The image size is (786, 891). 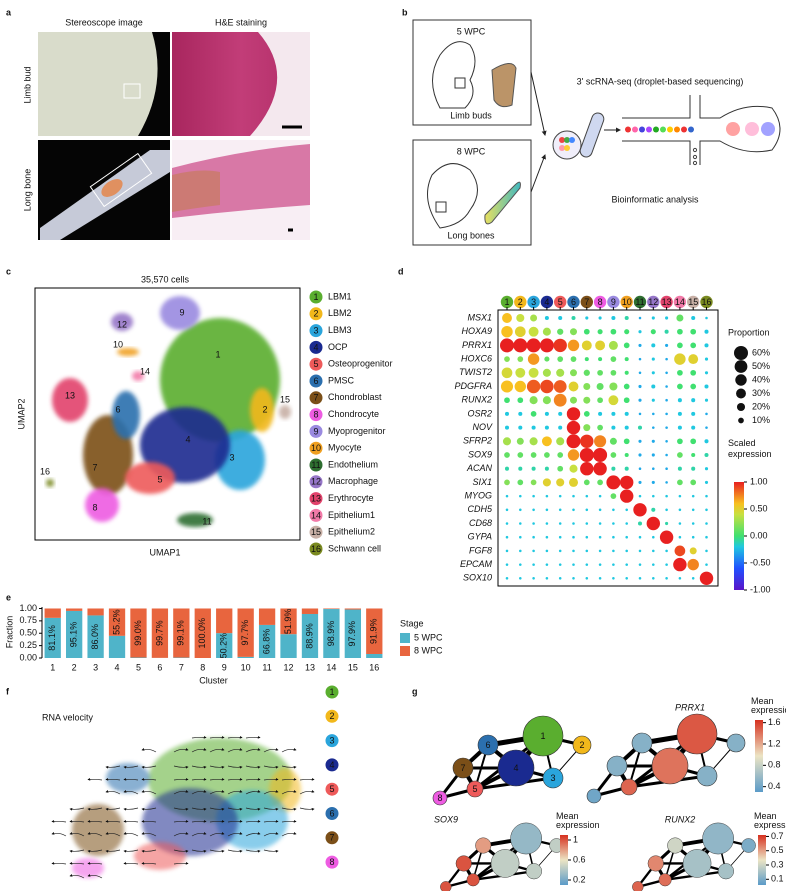 I want to click on cell, so click(x=567, y=140).